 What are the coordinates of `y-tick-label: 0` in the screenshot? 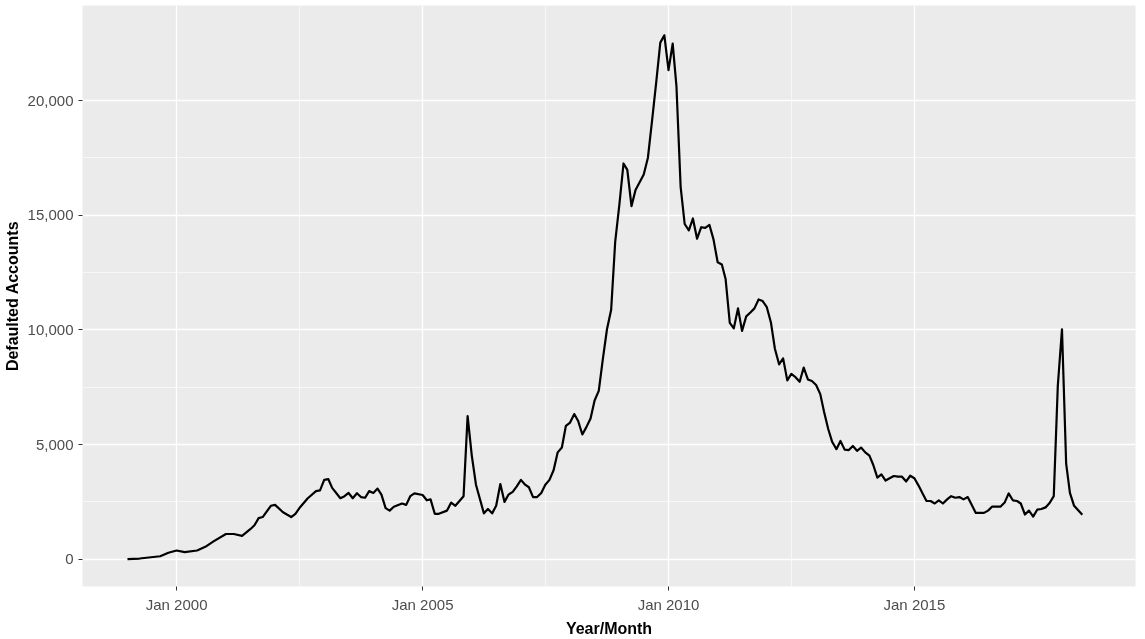 It's located at (69, 559).